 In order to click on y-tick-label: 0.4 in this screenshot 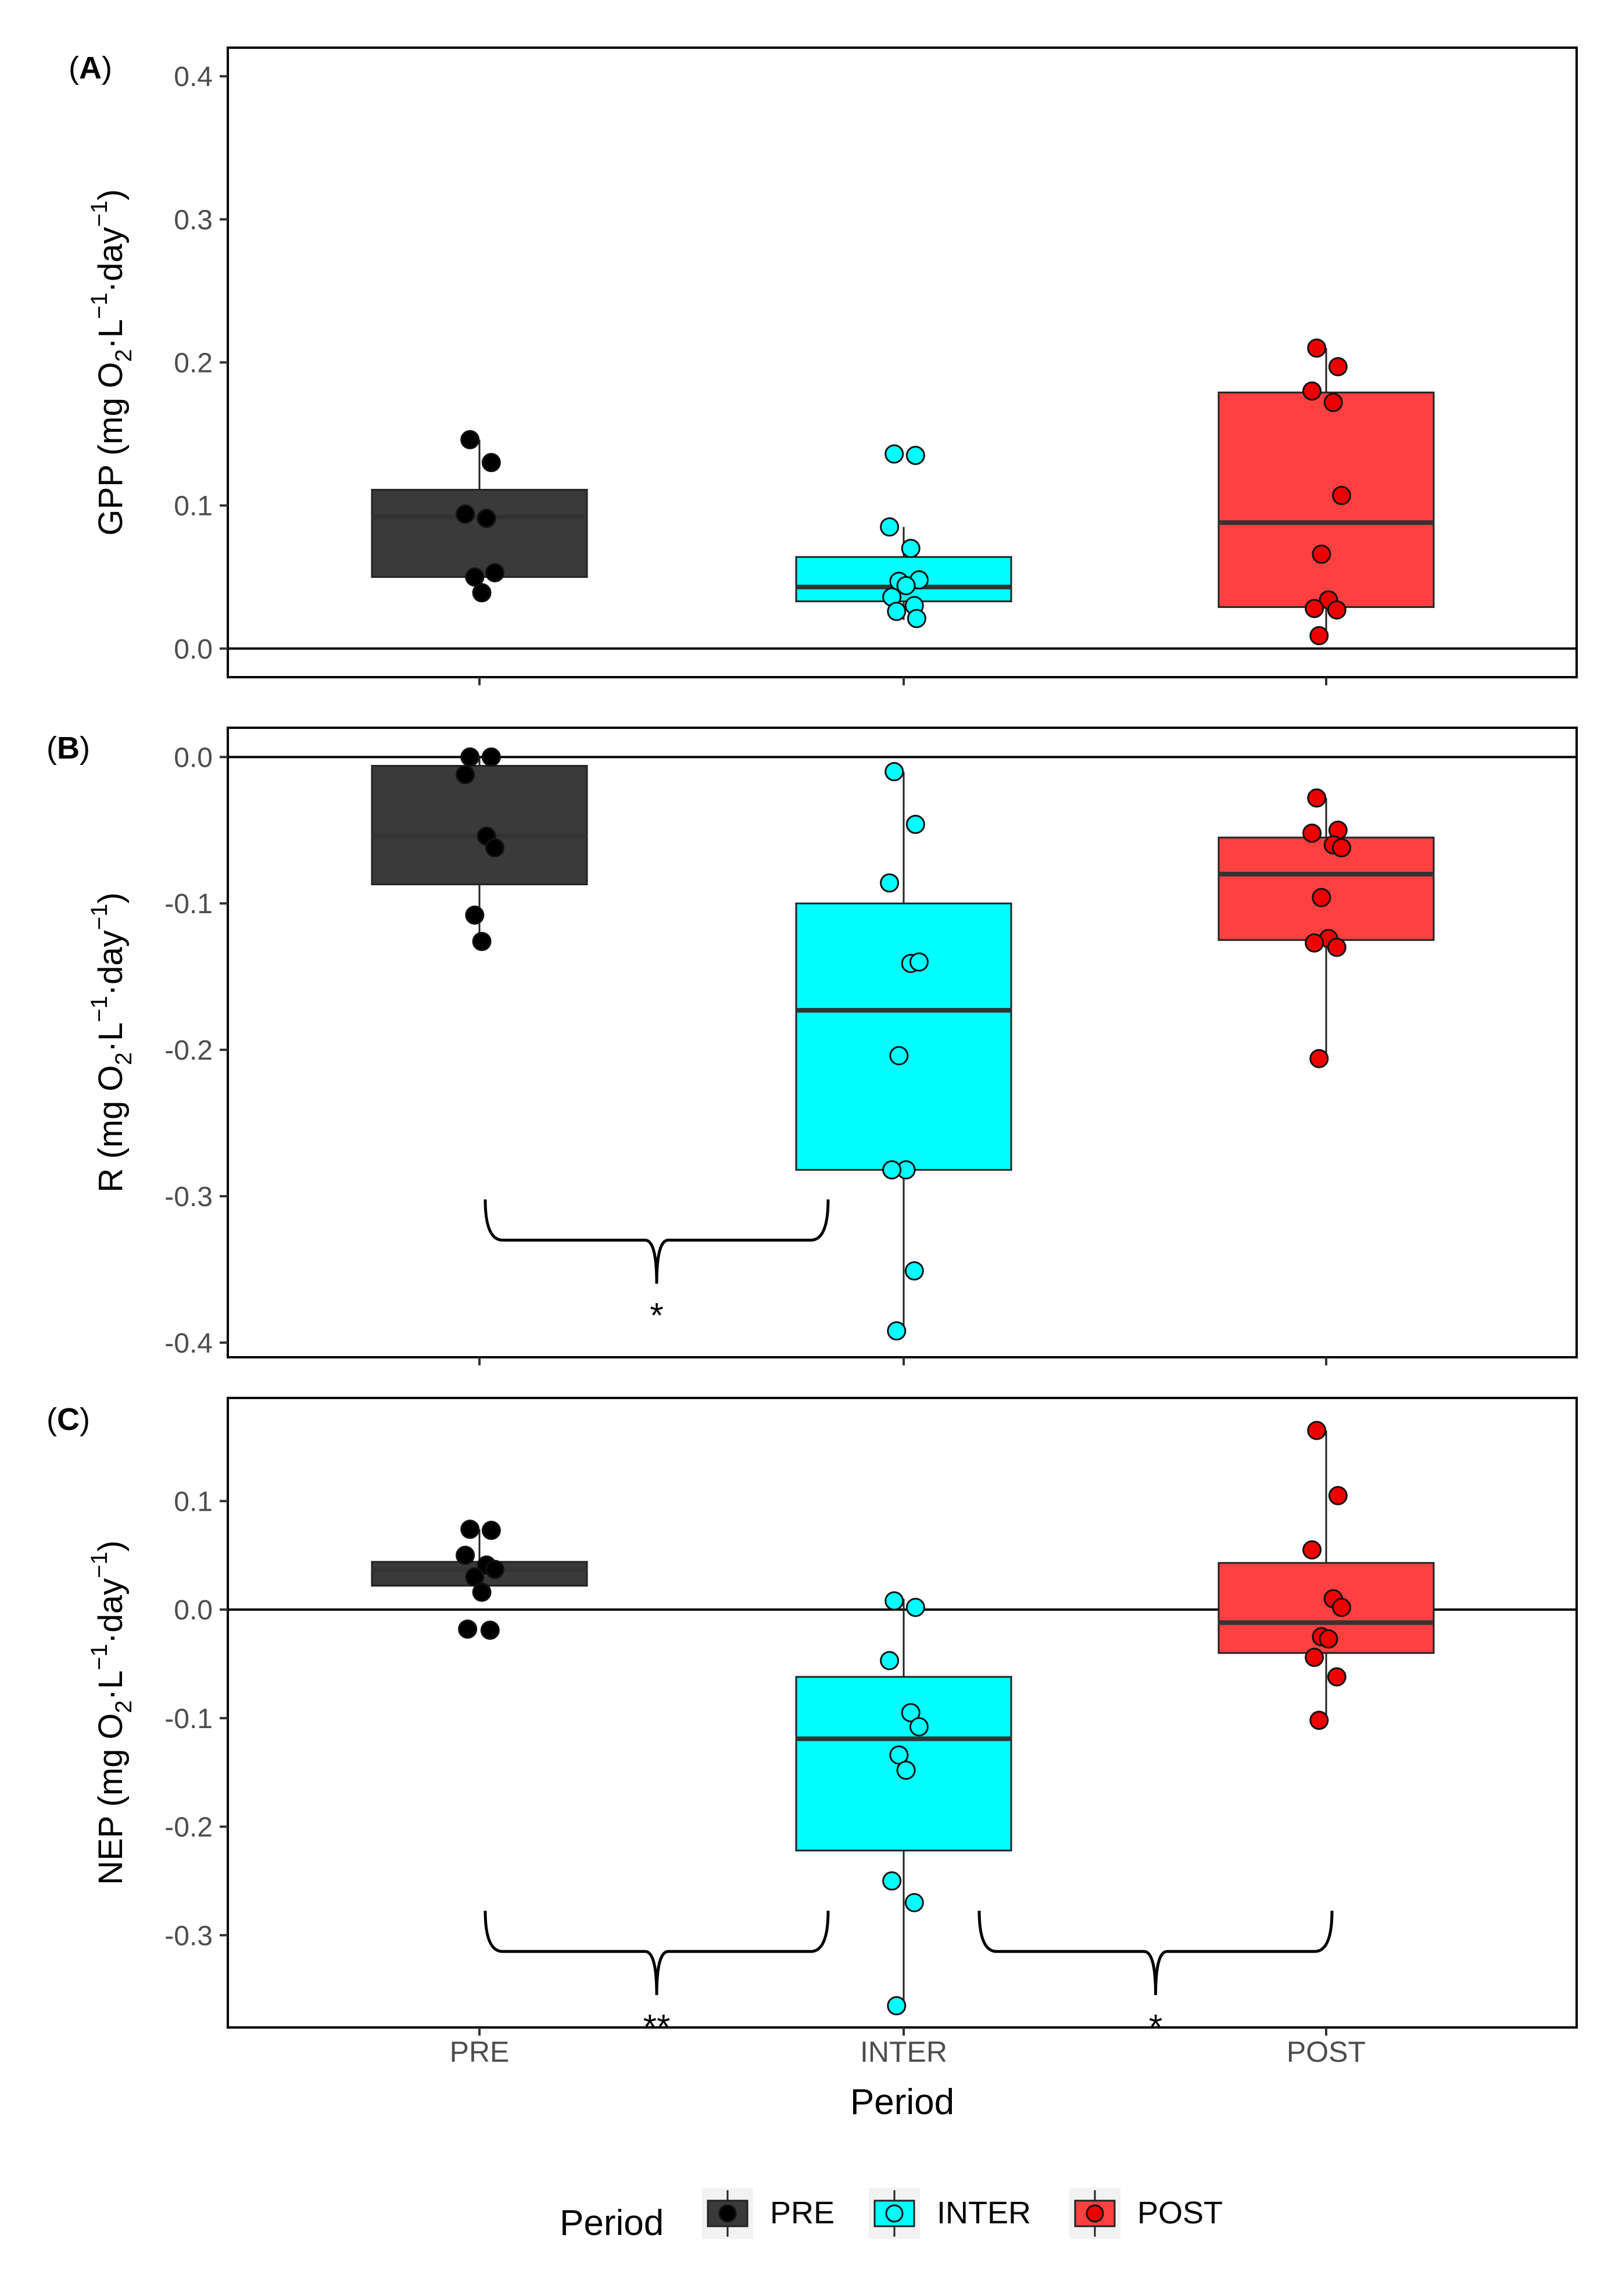, I will do `click(193, 77)`.